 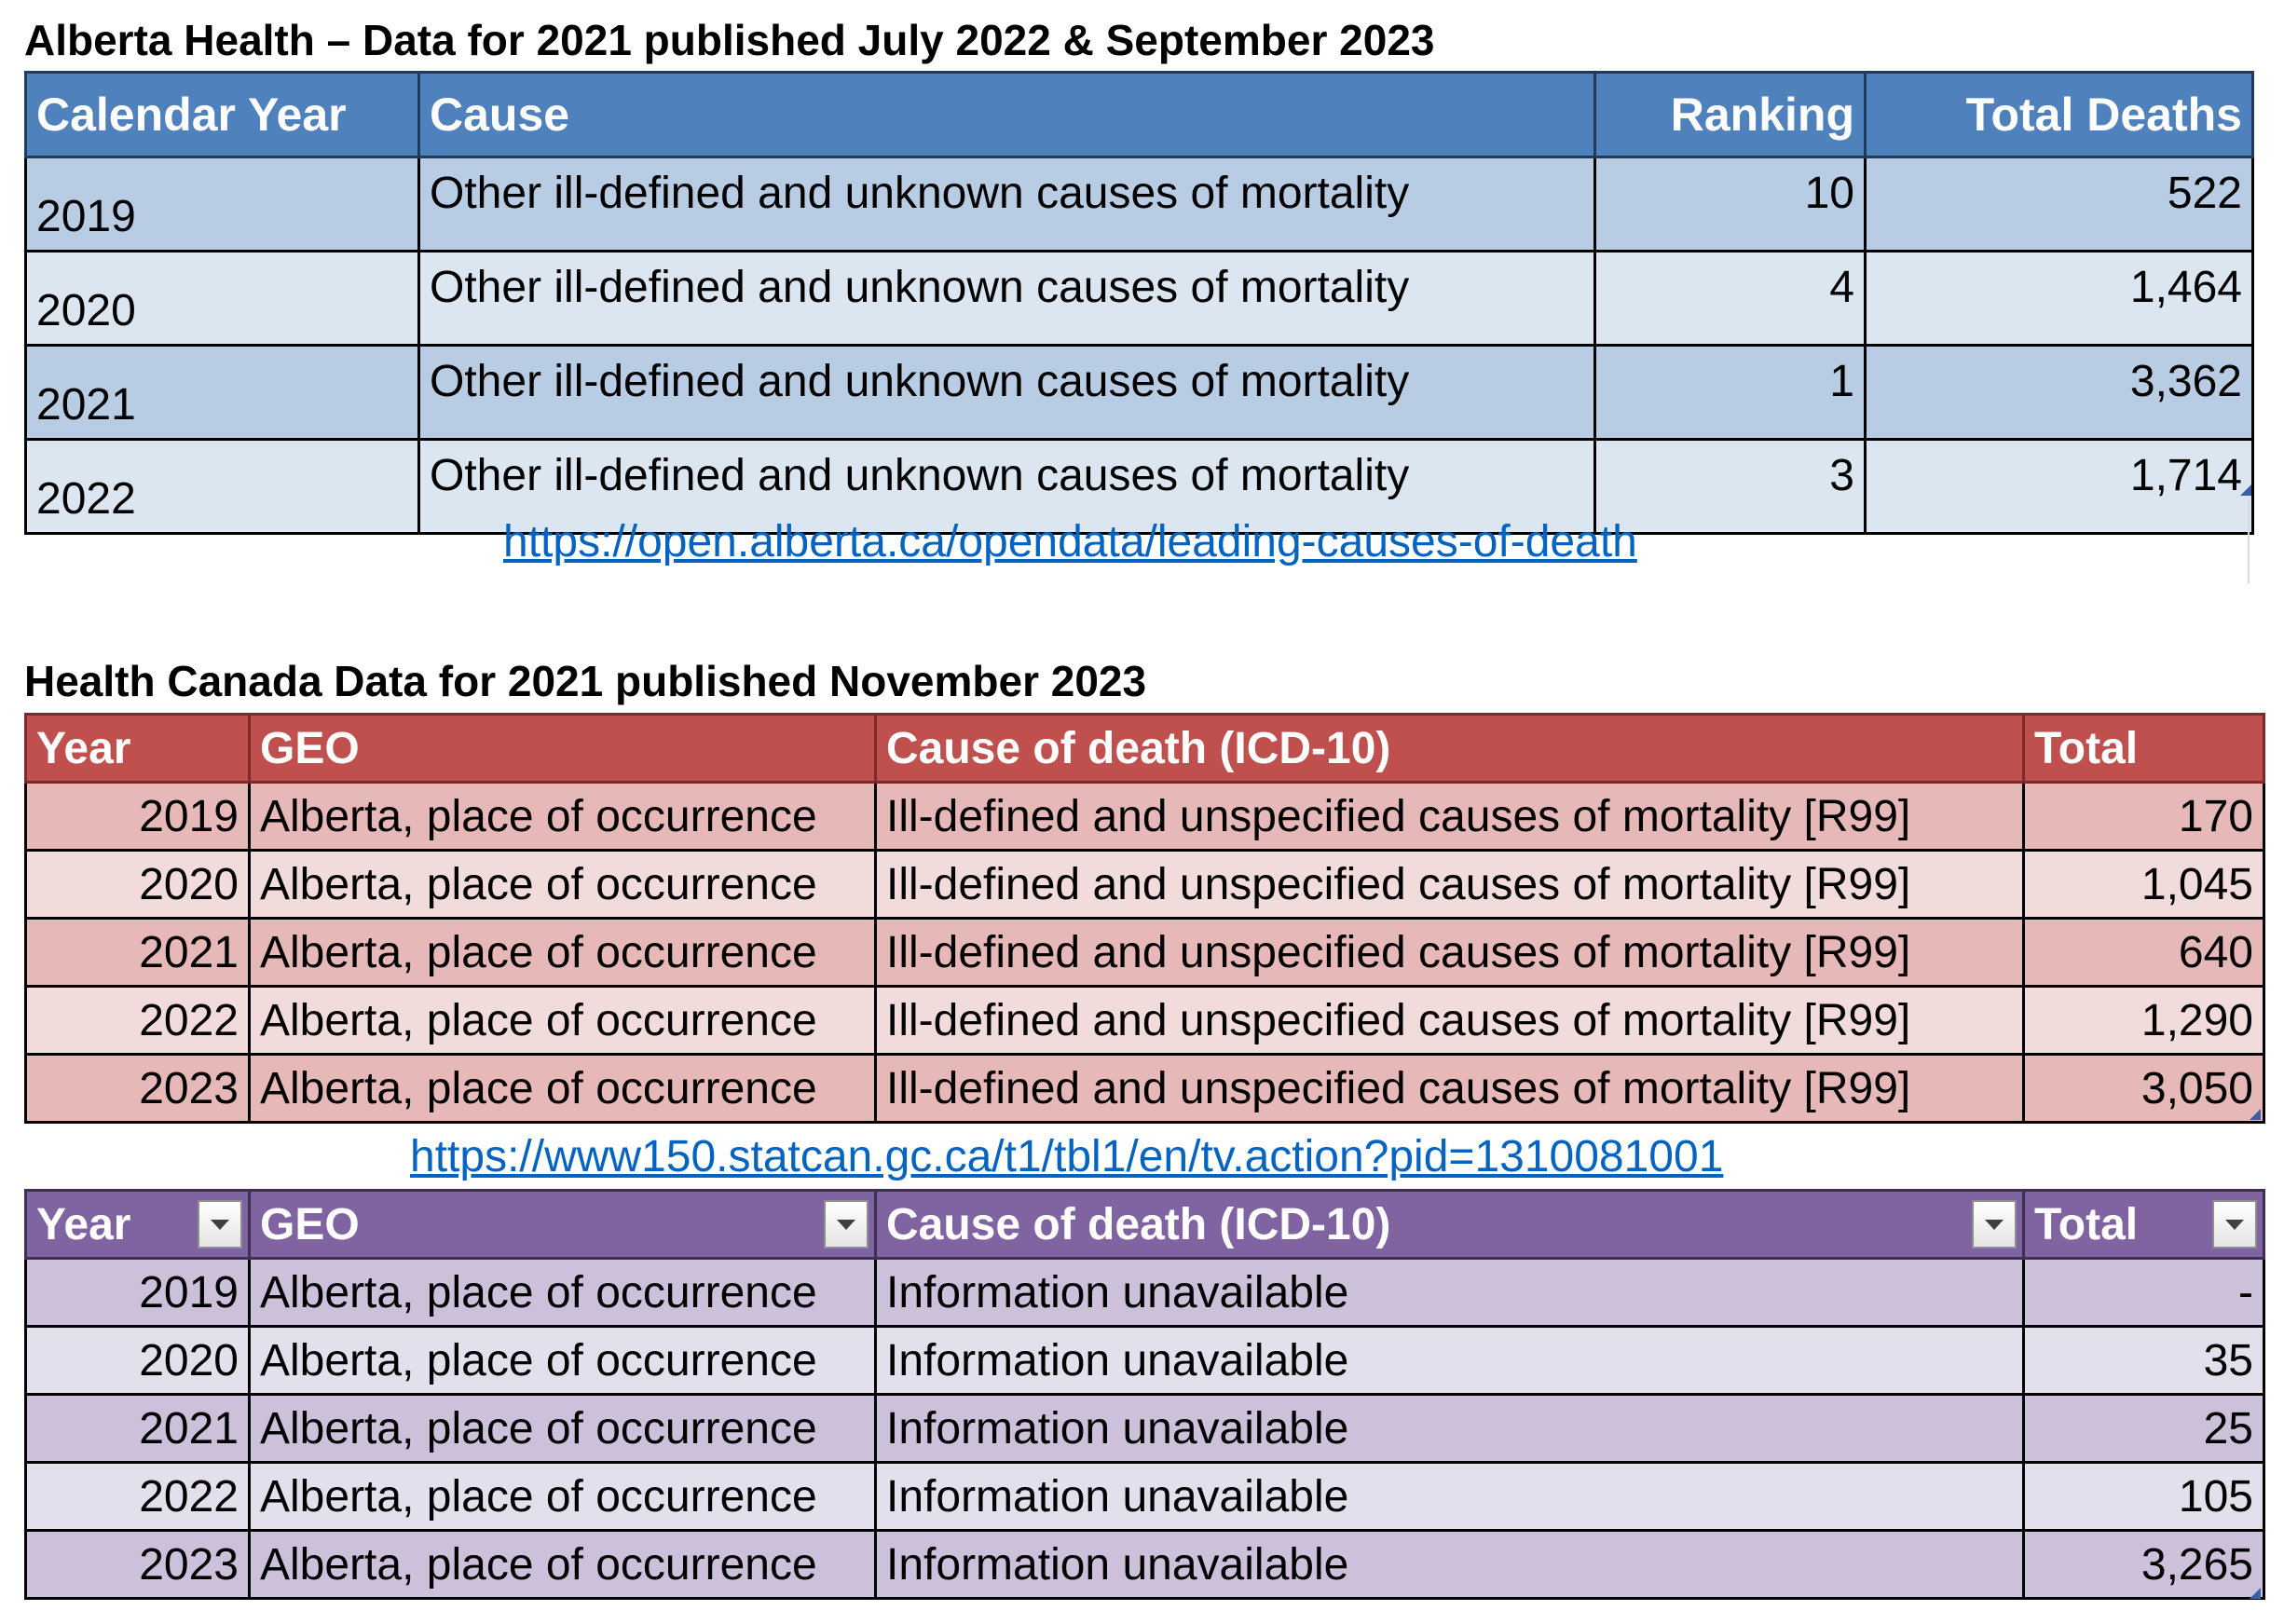 I want to click on cell-total-deaths: 3,362, so click(x=2059, y=392).